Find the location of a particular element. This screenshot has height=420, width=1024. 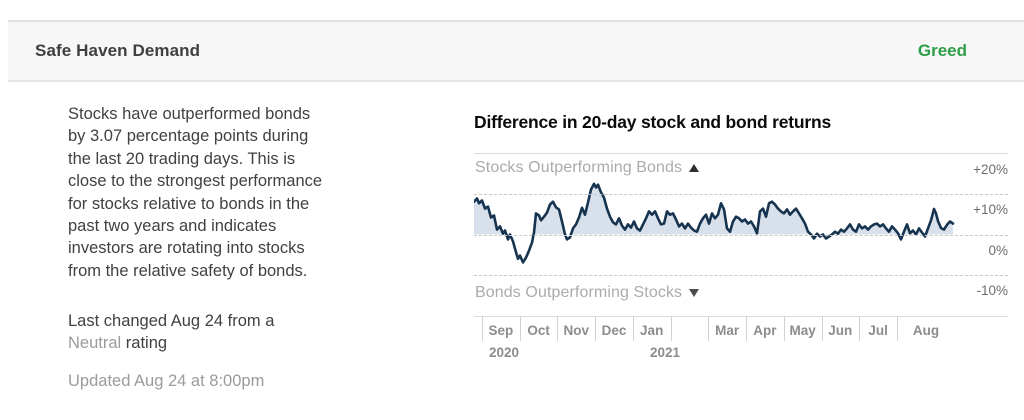

triangle-up-icon is located at coordinates (694, 168).